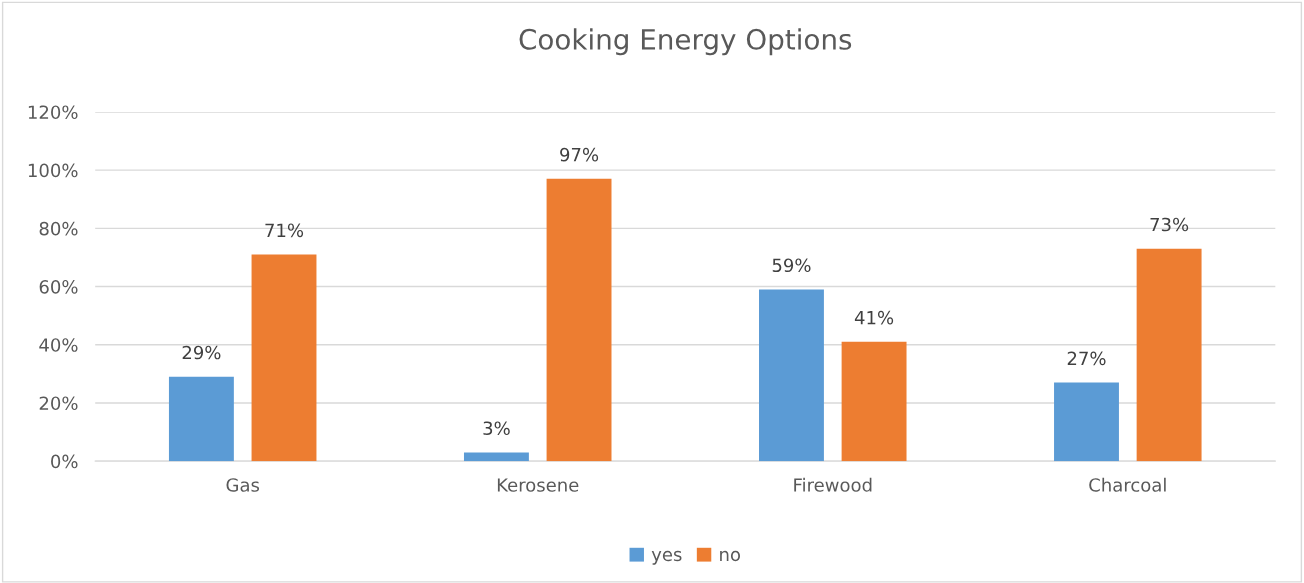  Describe the element at coordinates (833, 484) in the screenshot. I see `x-tick-label: Firewood` at that location.